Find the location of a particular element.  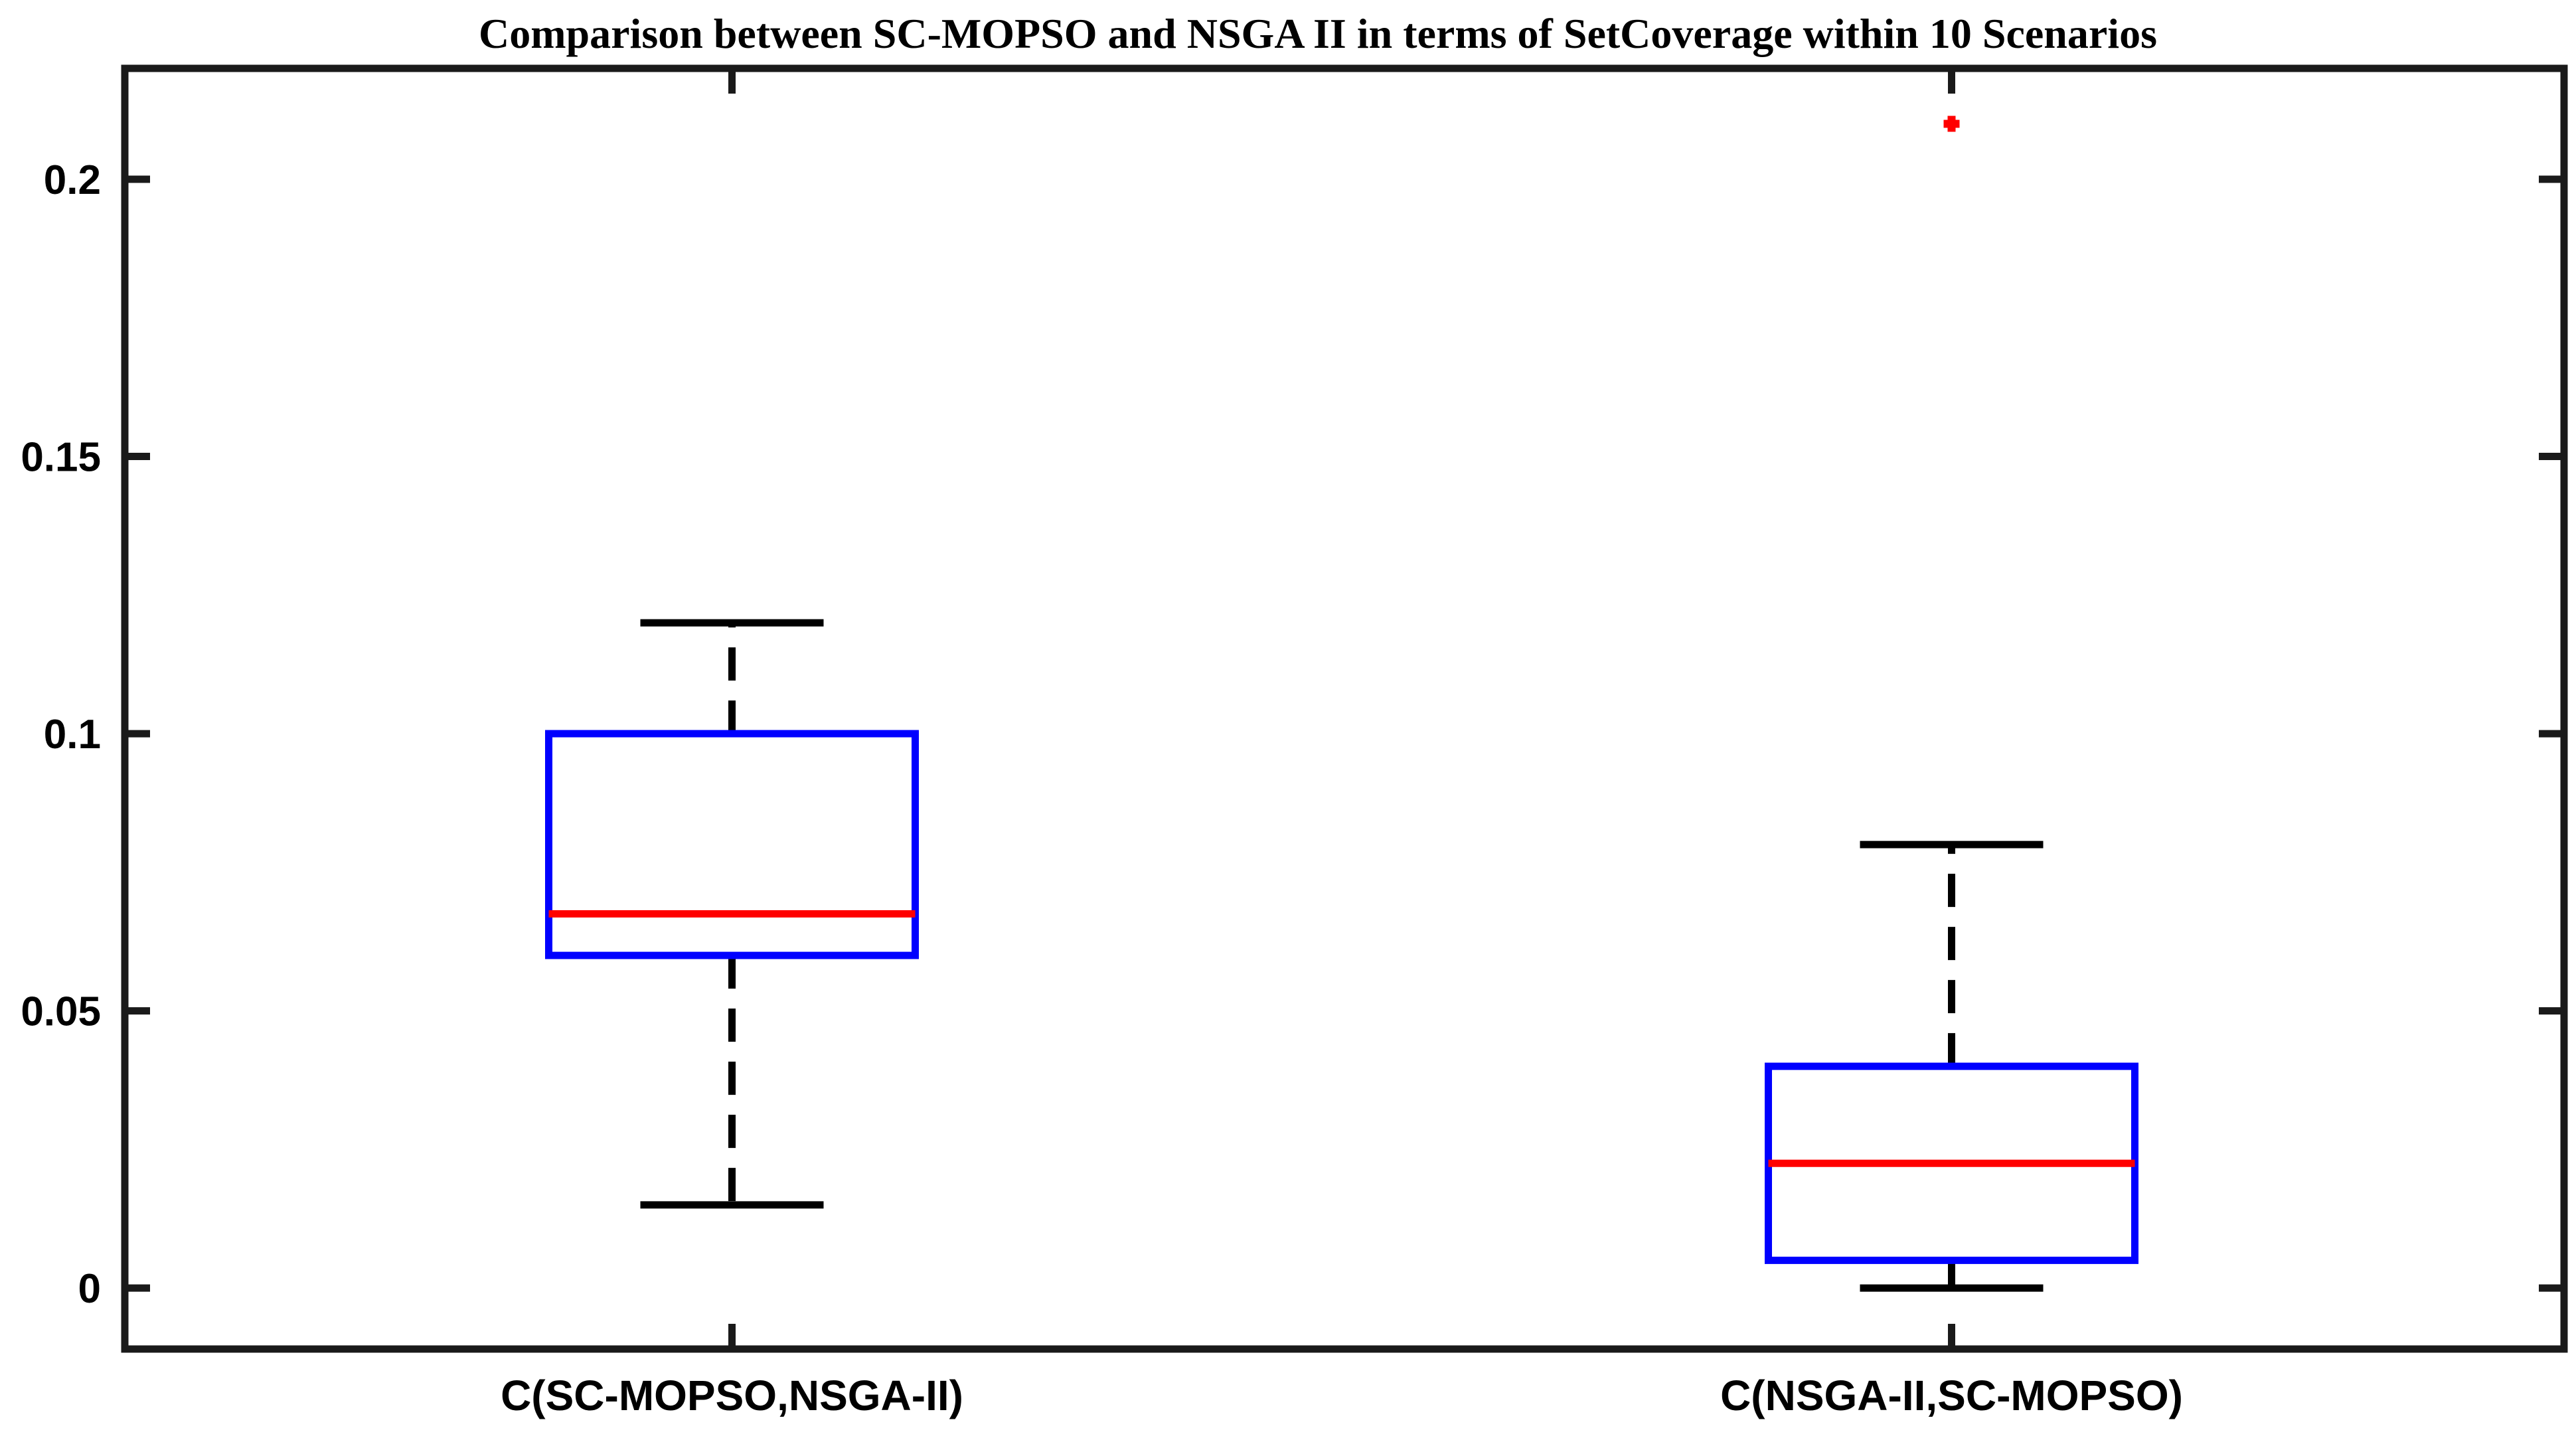

y-tick-label-2: 0.05 is located at coordinates (61, 1012).